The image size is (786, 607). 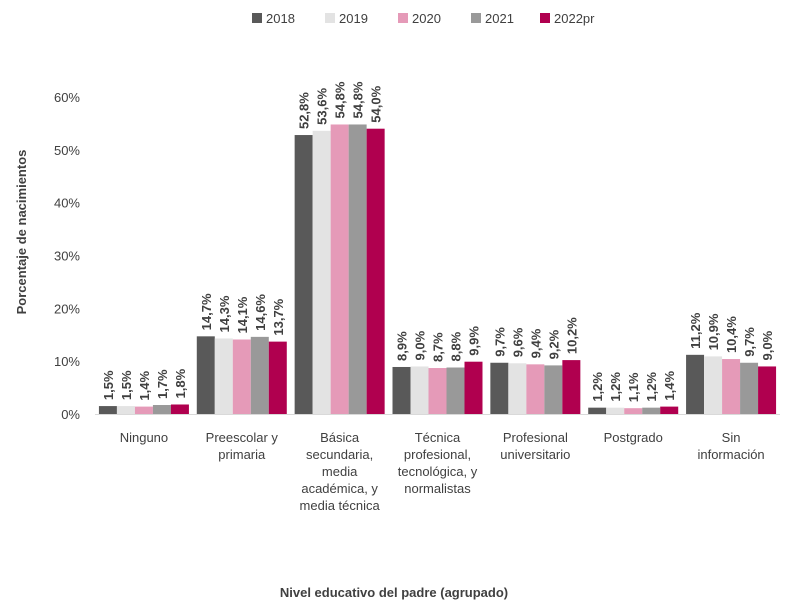 What do you see at coordinates (633, 437) in the screenshot?
I see `x-category-label: Postgrado` at bounding box center [633, 437].